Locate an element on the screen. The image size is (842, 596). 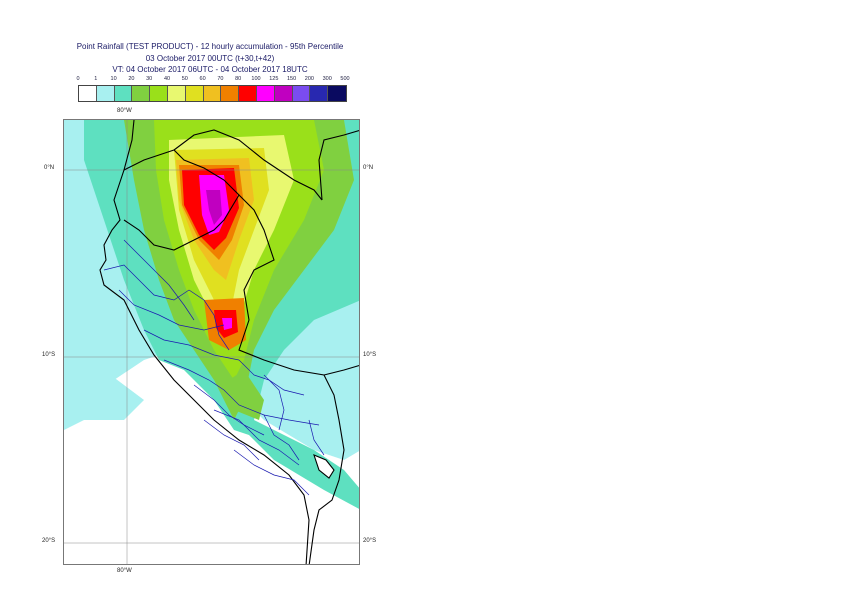
legend-label: 10 is located at coordinates (113, 79).